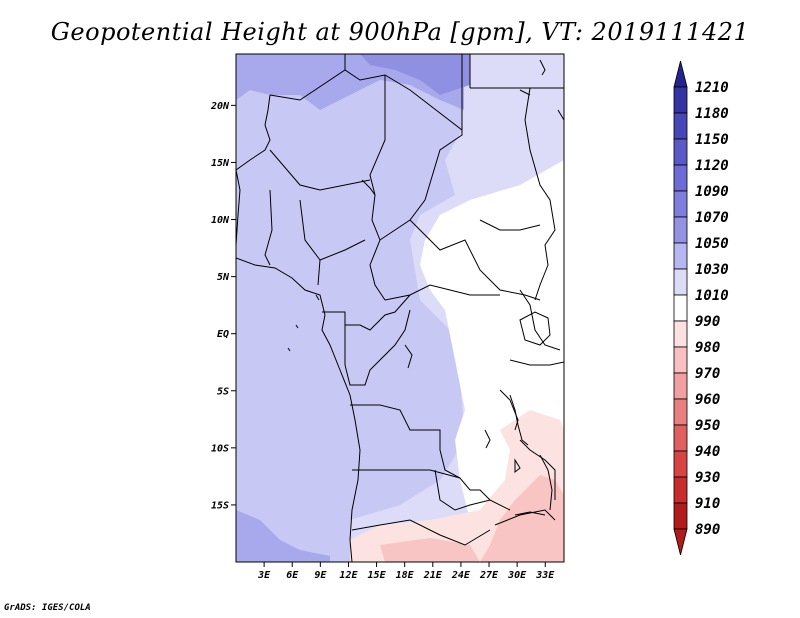 The image size is (800, 618). I want to click on fill-970-region, so click(522, 518).